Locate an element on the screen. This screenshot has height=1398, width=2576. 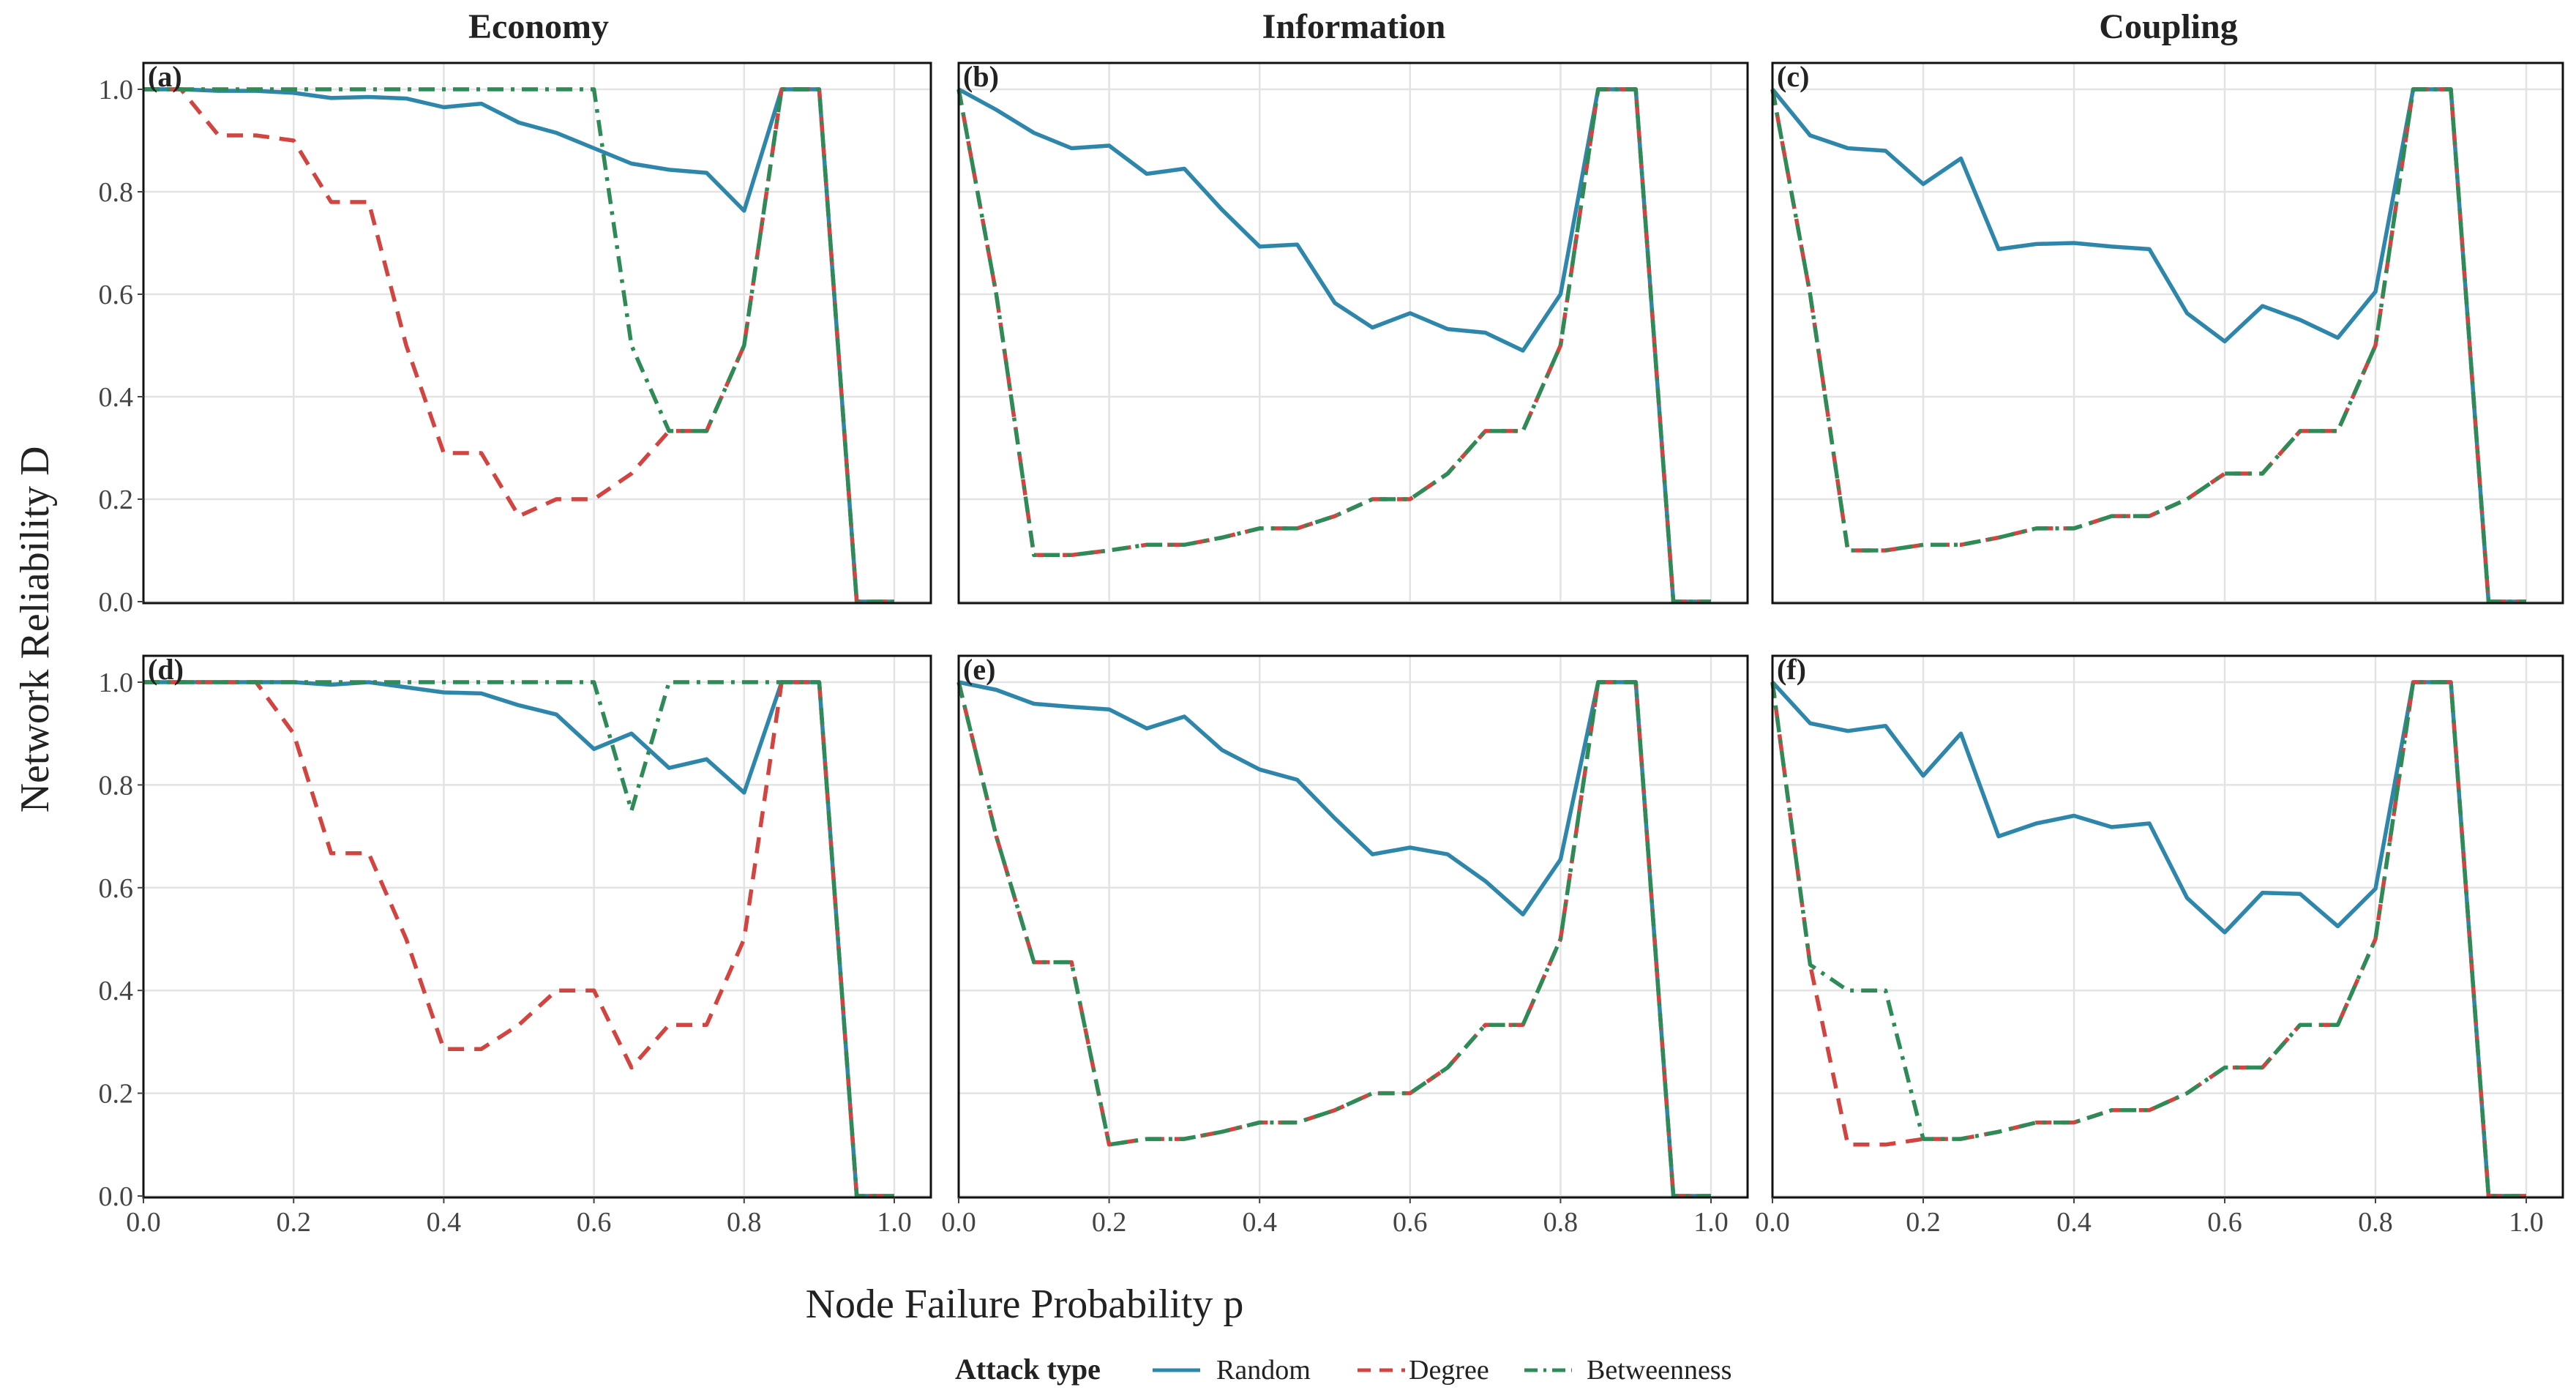
legend-label-betweenness: Betweenness is located at coordinates (1659, 1370).